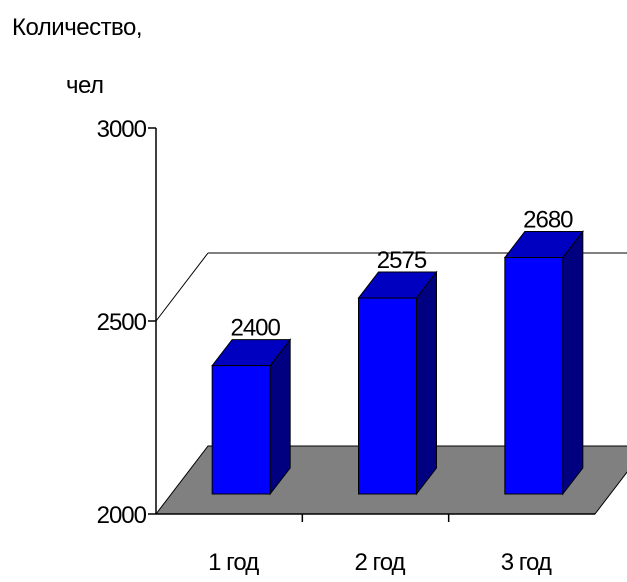 The width and height of the screenshot is (627, 582). I want to click on y-tick-label: 3000, so click(122, 129).